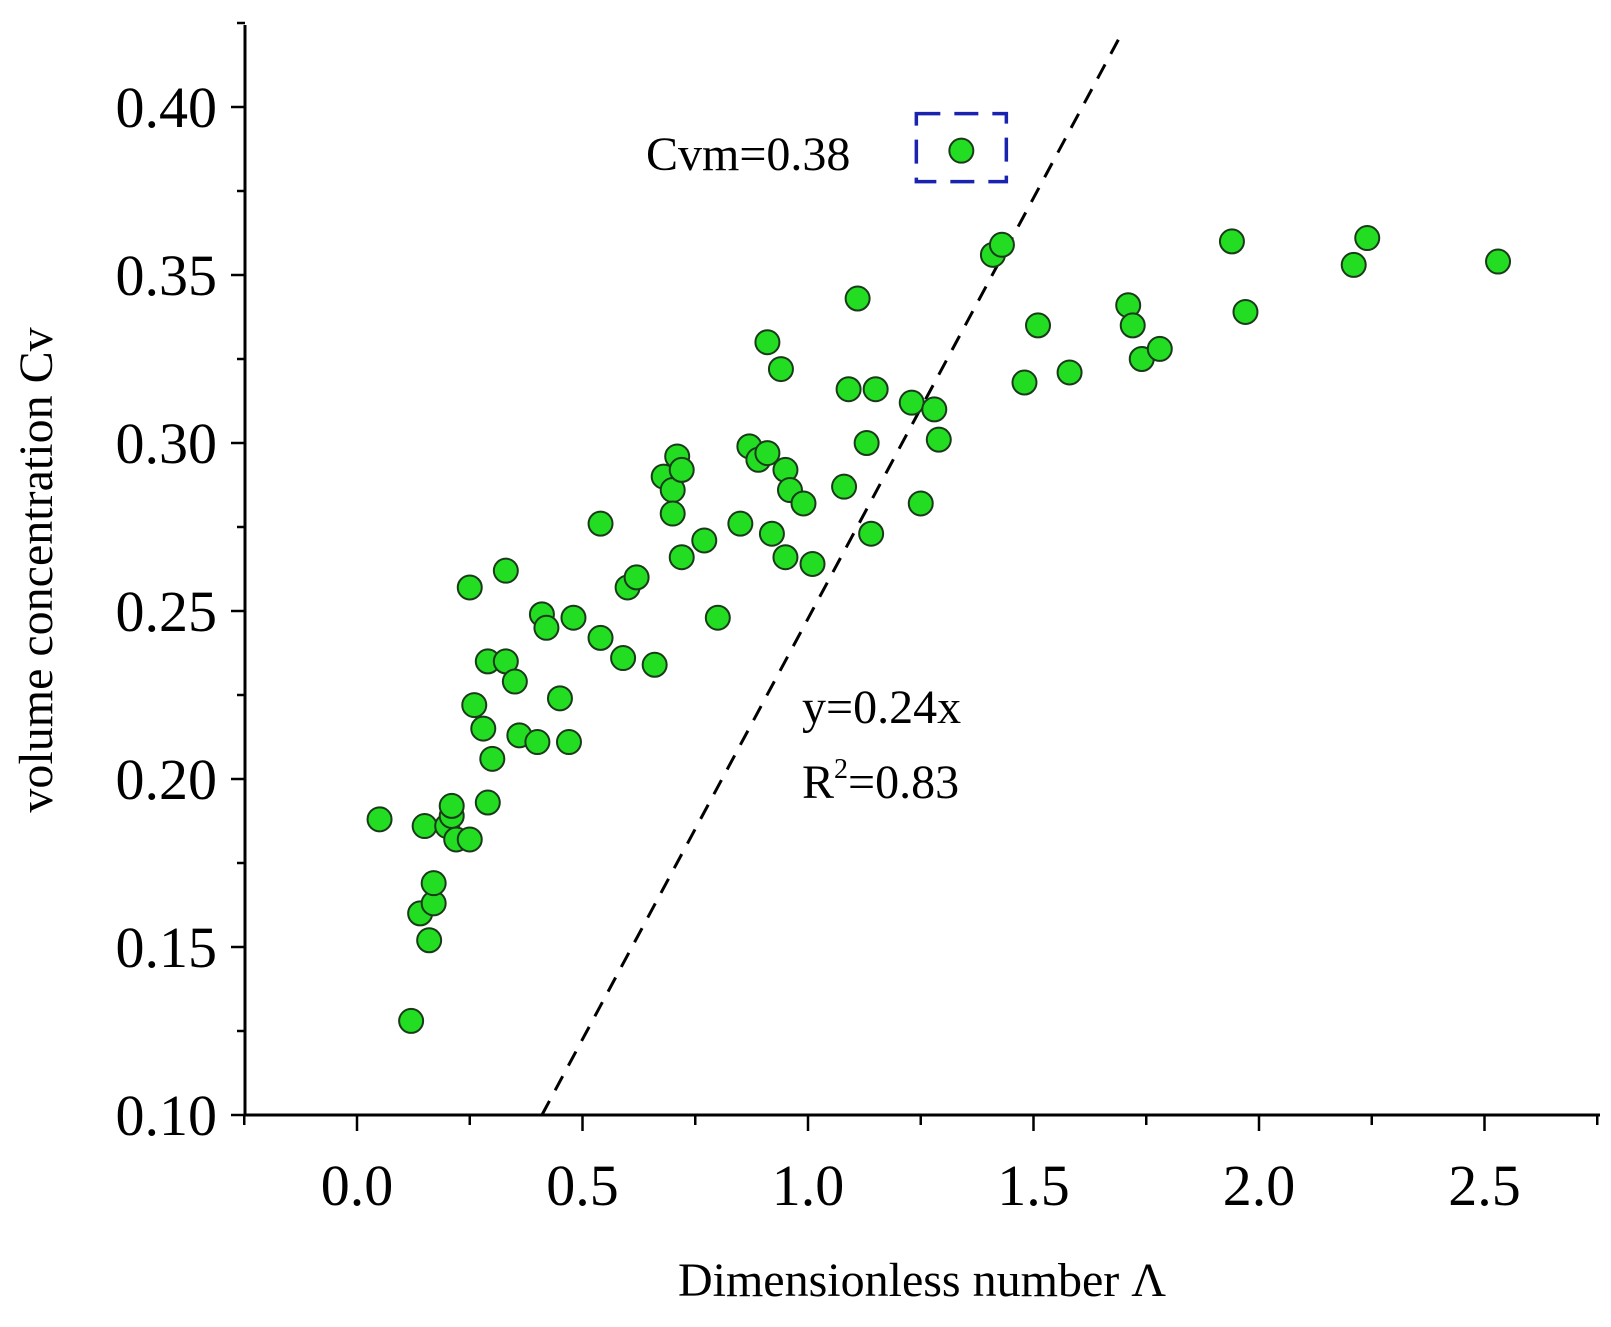 This screenshot has height=1327, width=1611. I want to click on fit-equation-label: y=0.24x, so click(881, 707).